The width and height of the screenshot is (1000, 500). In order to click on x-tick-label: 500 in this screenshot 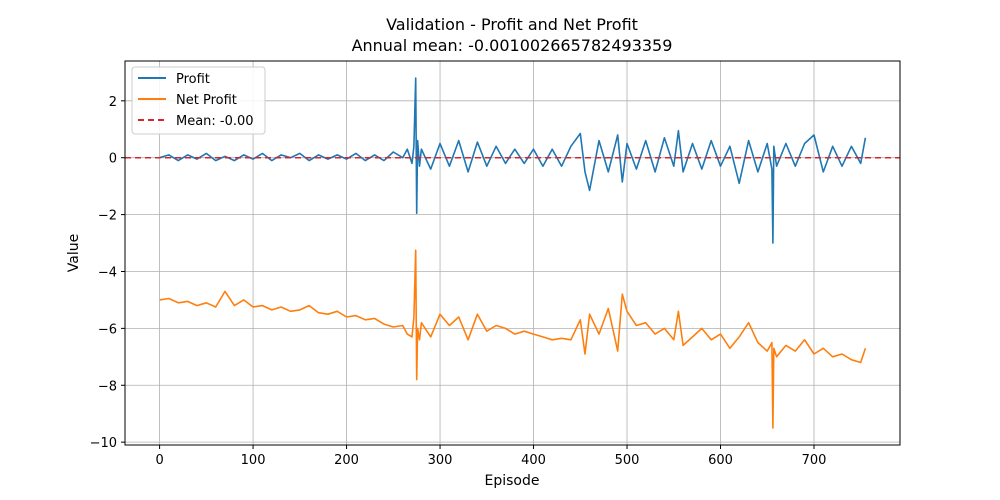, I will do `click(627, 460)`.